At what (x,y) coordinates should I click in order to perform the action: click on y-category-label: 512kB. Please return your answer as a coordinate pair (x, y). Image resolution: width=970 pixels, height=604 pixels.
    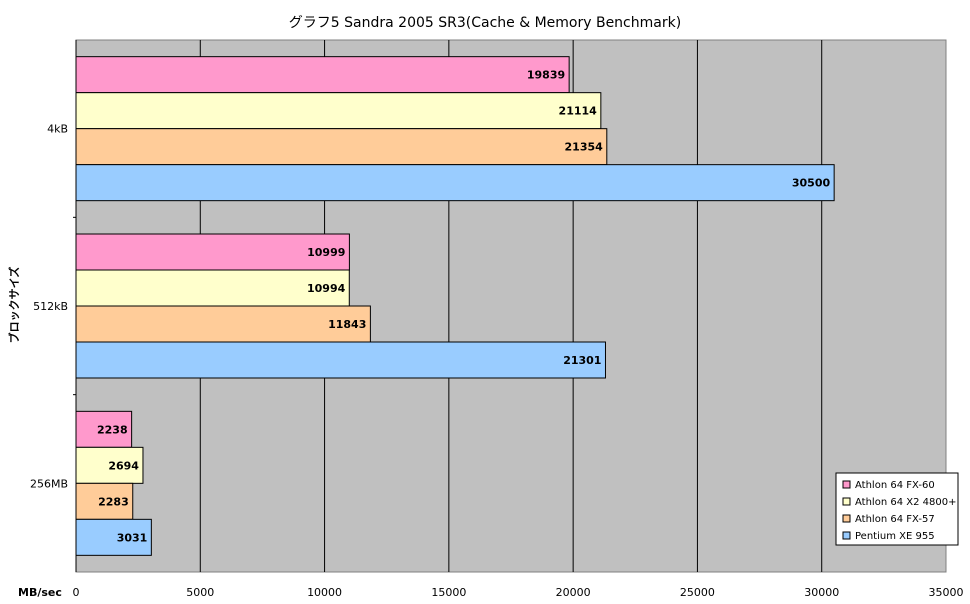
    Looking at the image, I should click on (50, 306).